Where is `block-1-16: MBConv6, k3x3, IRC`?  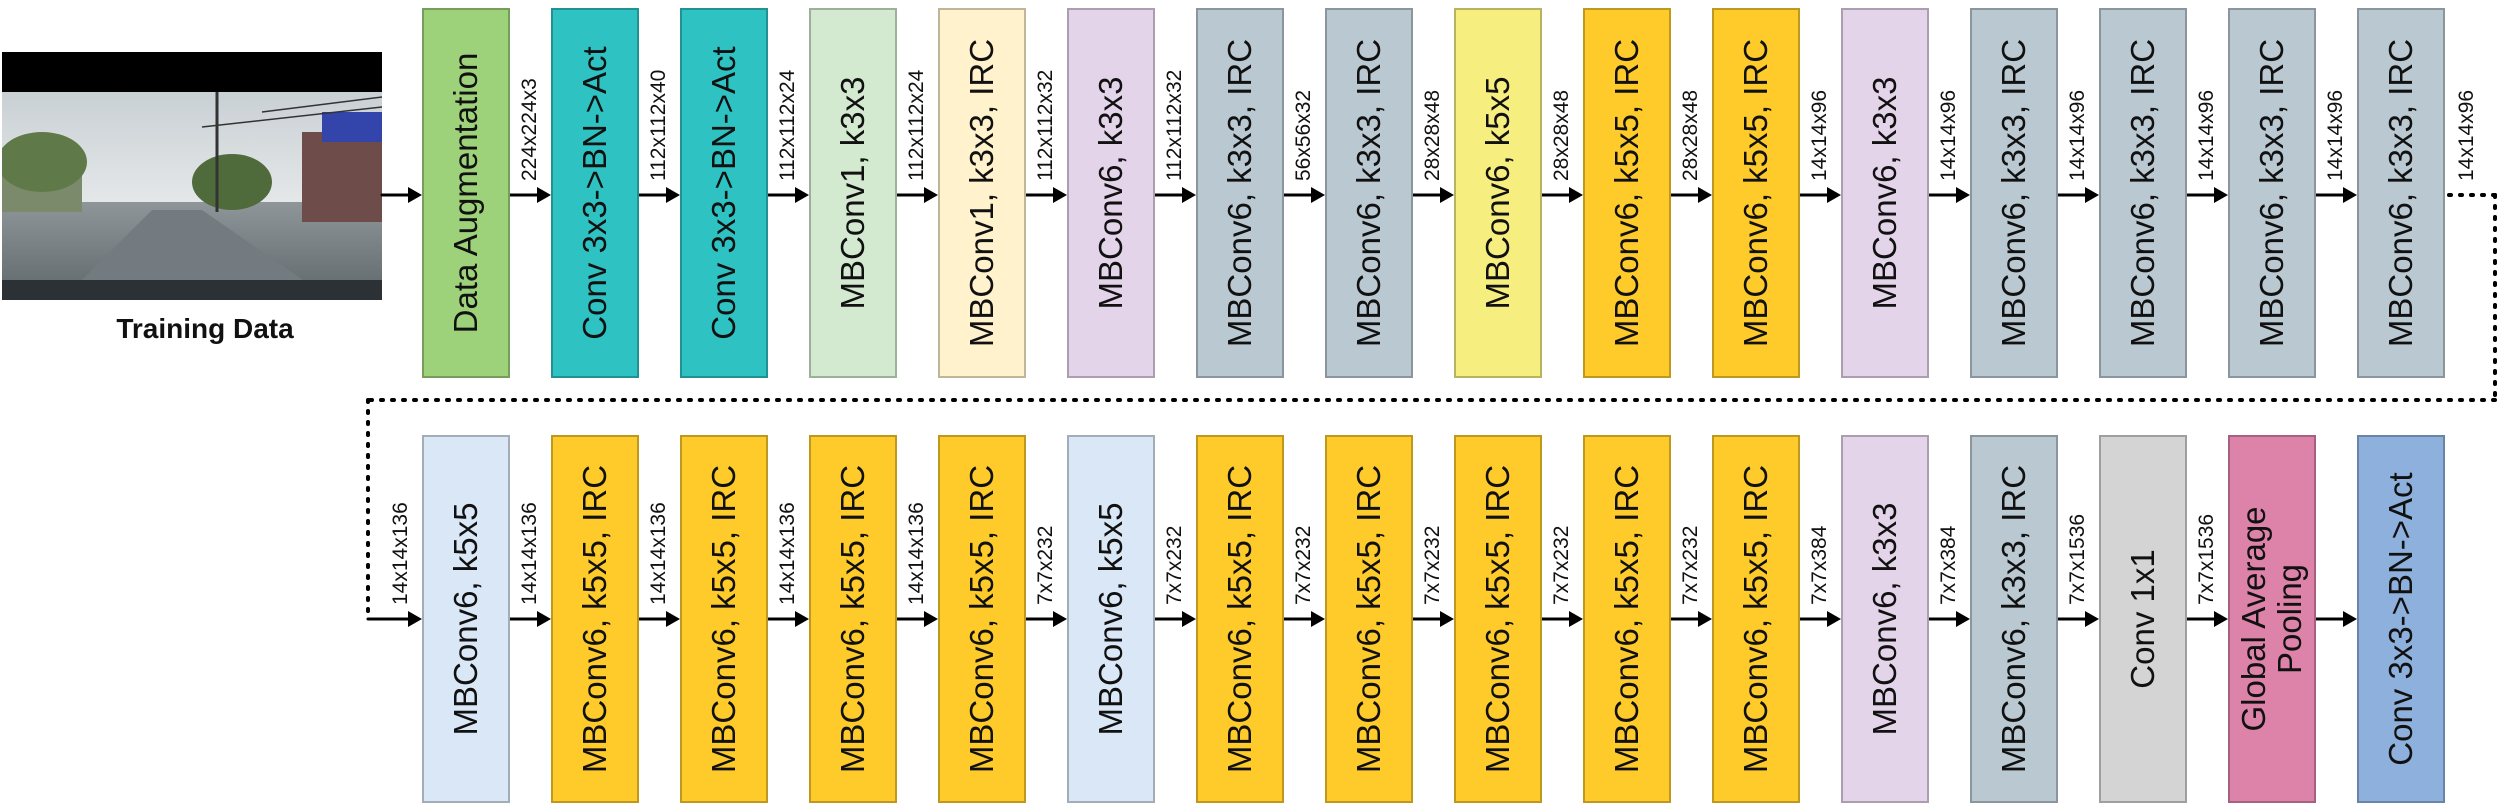
block-1-16: MBConv6, k3x3, IRC is located at coordinates (2401, 193).